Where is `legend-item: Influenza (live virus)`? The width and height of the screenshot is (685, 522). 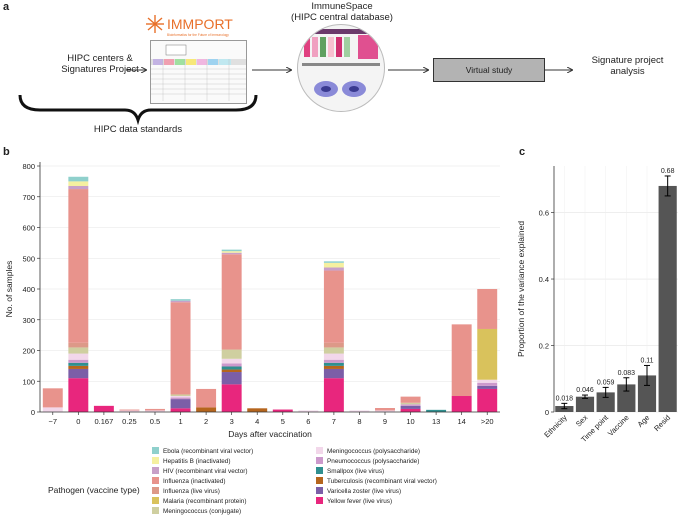
legend-item: Influenza (live virus) is located at coordinates (186, 491).